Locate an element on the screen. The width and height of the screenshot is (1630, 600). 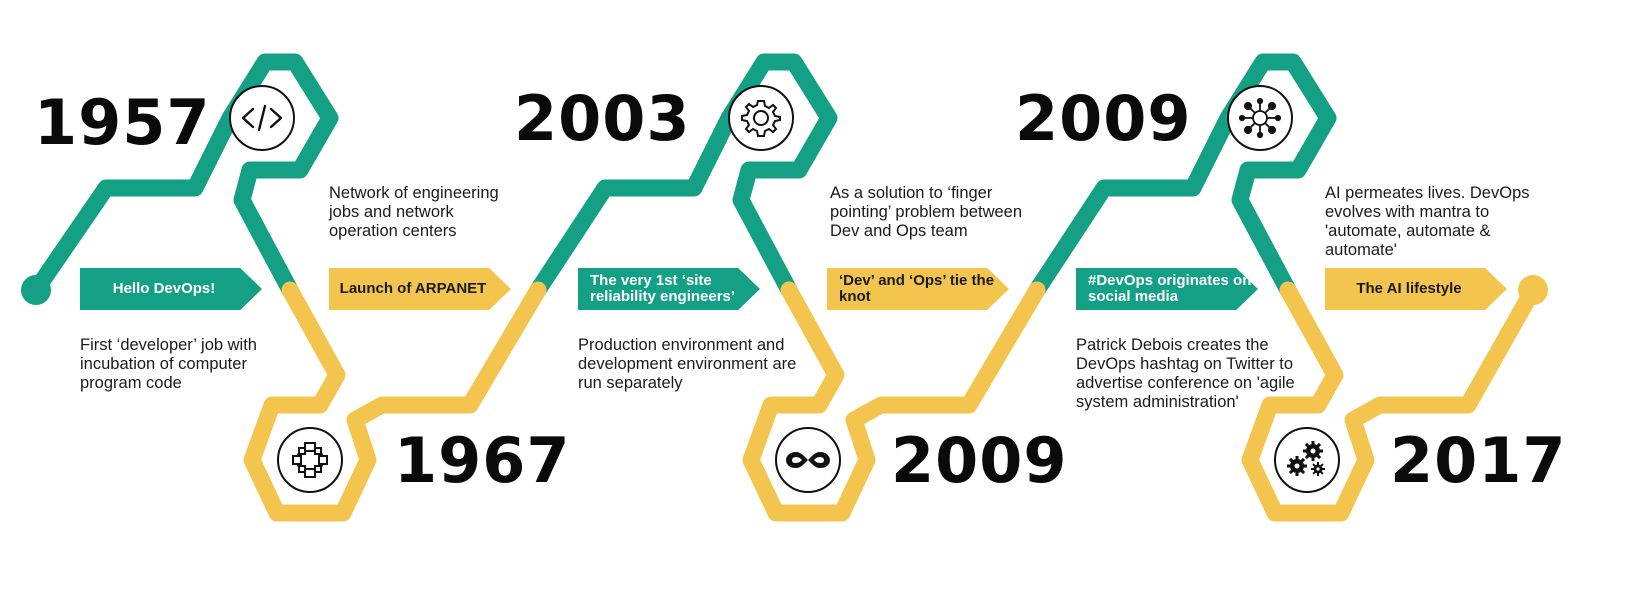
path-segment-2009-top is located at coordinates (1182, 176).